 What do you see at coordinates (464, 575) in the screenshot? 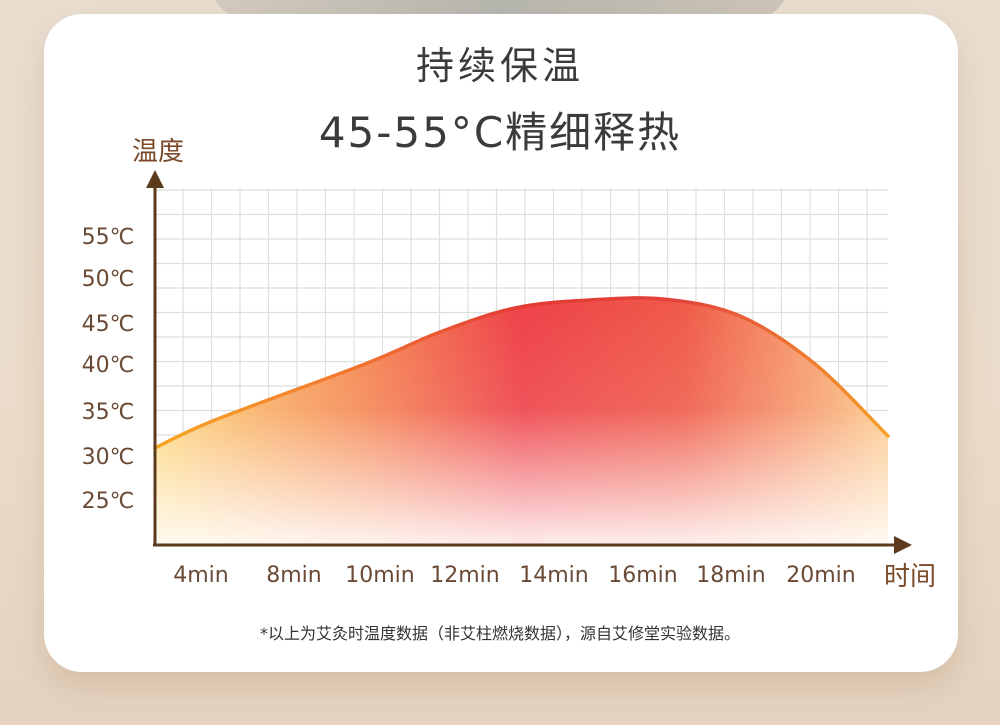
I see `x-tick-label: 12min` at bounding box center [464, 575].